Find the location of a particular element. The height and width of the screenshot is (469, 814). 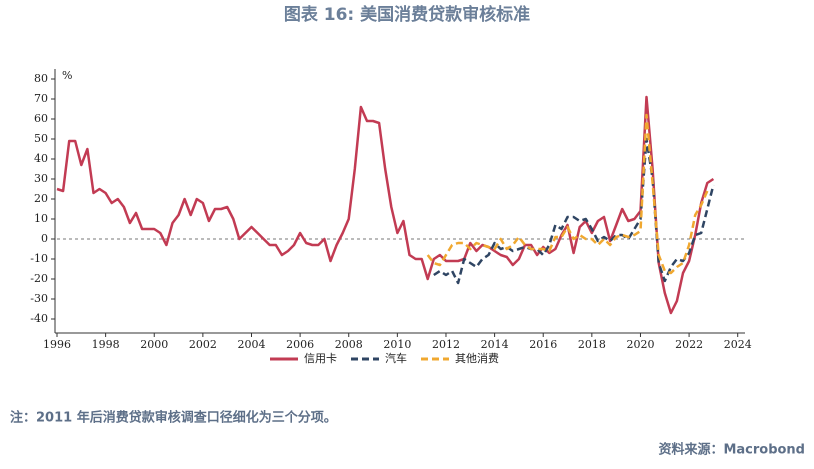

x-tick-label: 2000 is located at coordinates (154, 344).